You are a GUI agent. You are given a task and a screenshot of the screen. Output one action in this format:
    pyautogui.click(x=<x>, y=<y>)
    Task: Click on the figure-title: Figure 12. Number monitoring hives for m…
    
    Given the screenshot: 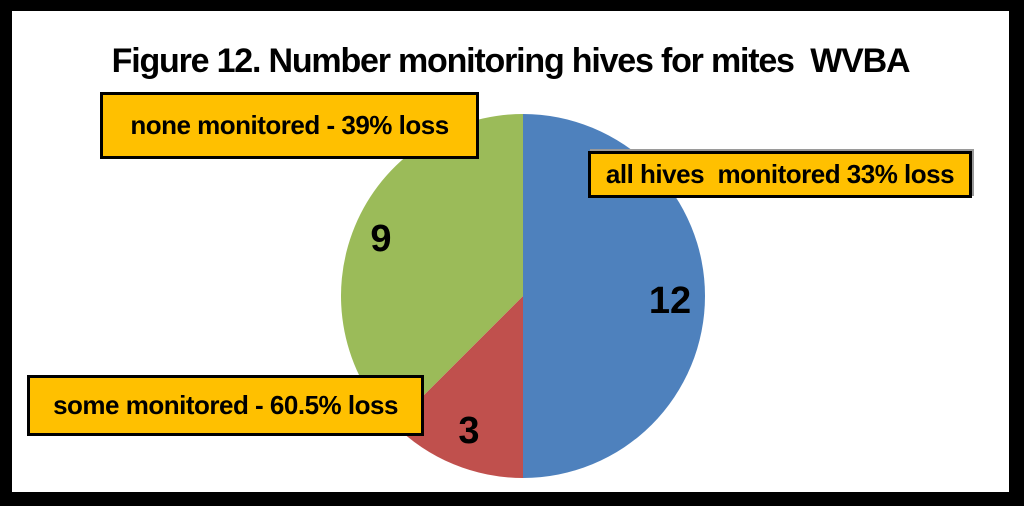 What is the action you would take?
    pyautogui.click(x=511, y=61)
    